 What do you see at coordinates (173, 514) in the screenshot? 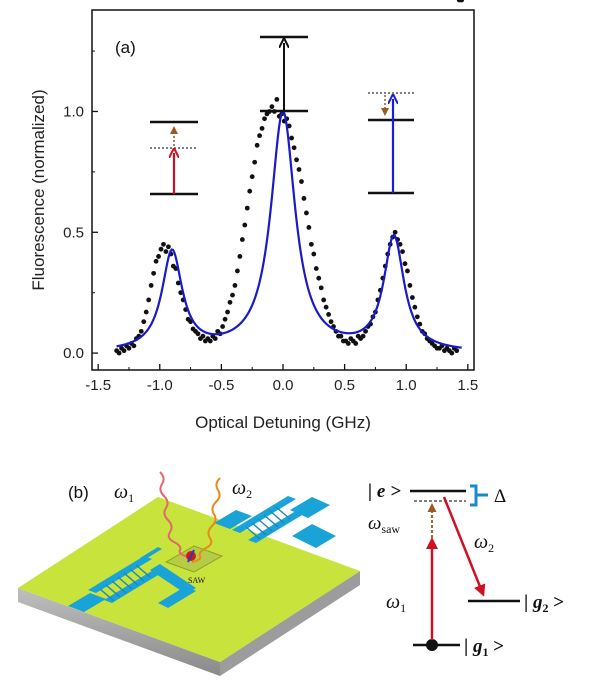
I see `laser-beam-omega1-icon` at bounding box center [173, 514].